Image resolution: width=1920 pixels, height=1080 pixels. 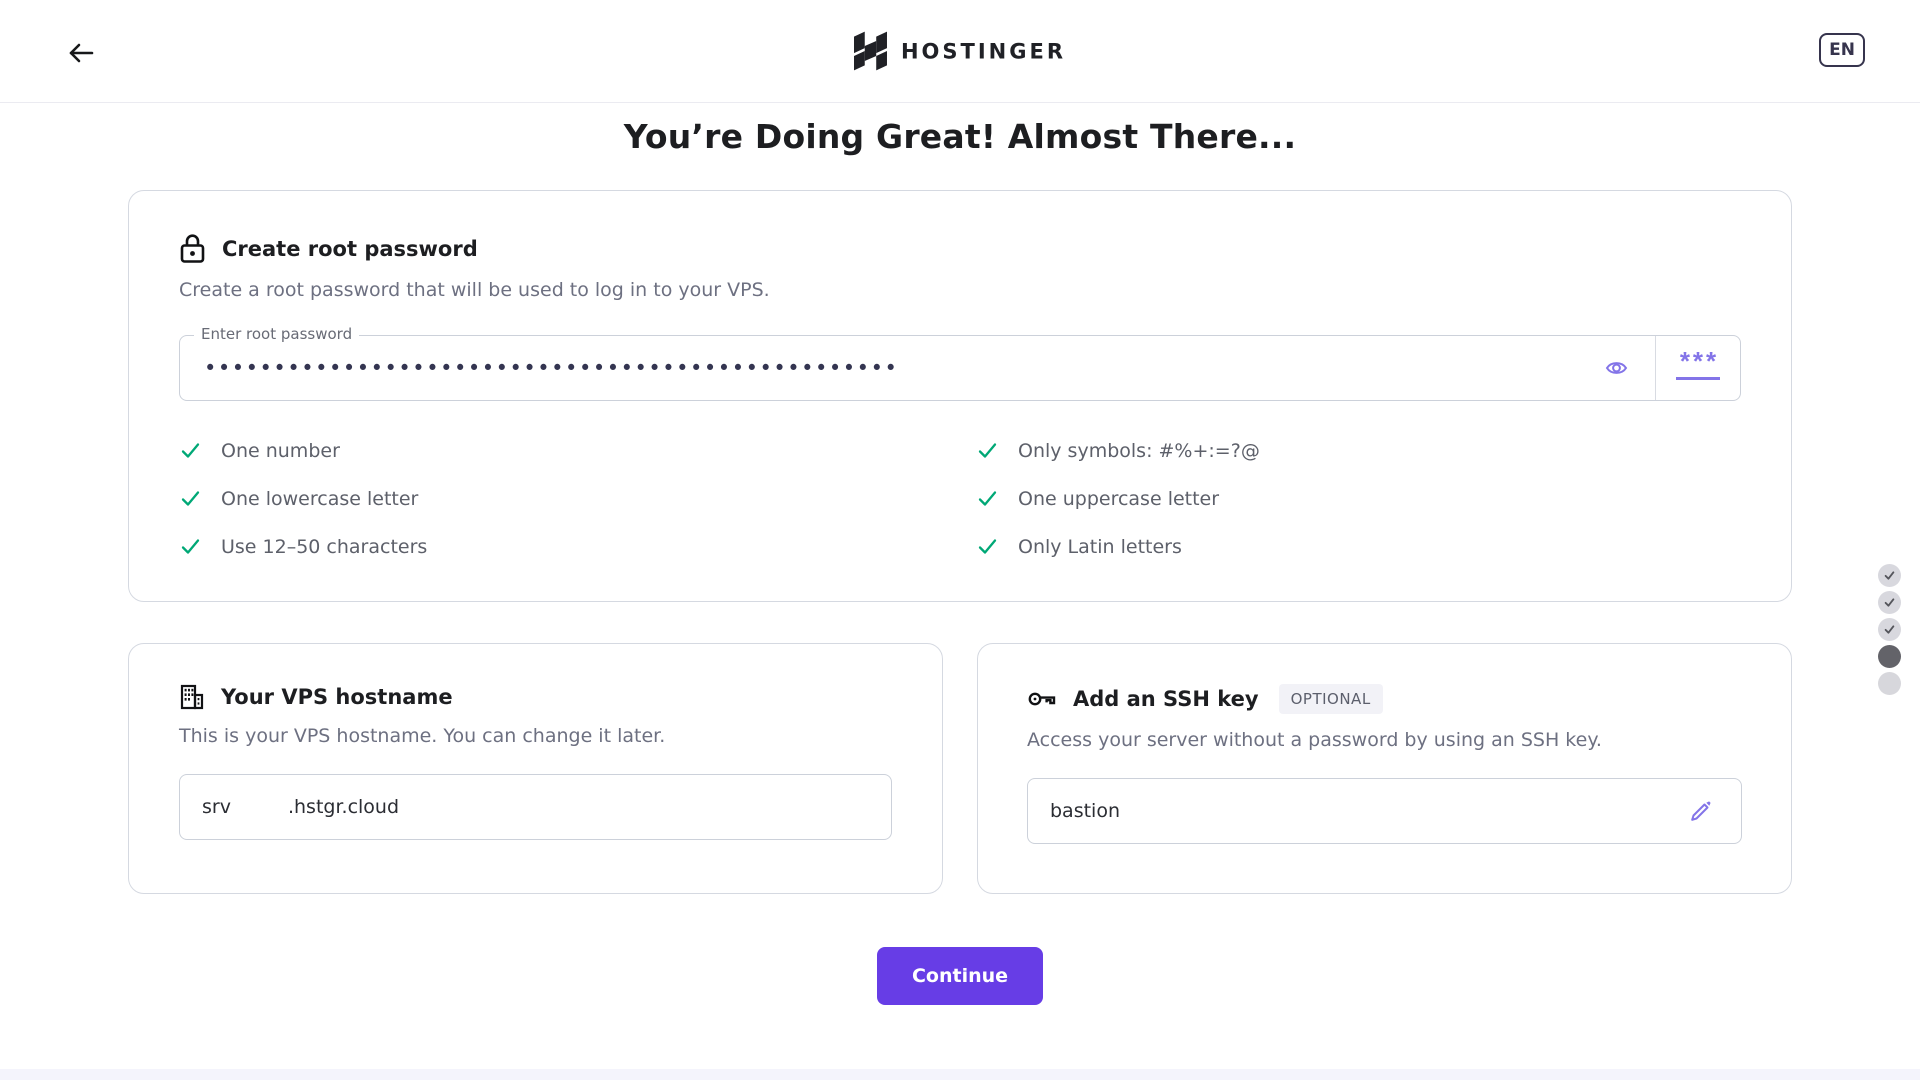 I want to click on rule-label: One number, so click(x=280, y=450).